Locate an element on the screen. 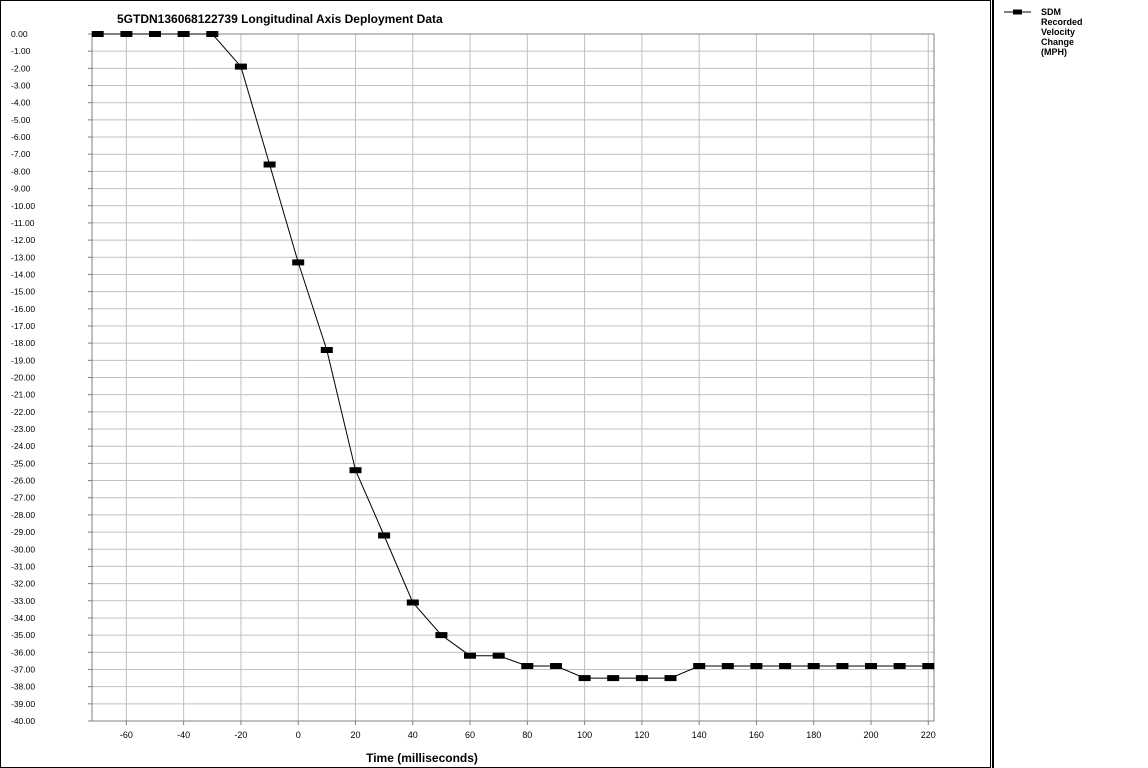  x-tick-label: 0 is located at coordinates (298, 735).